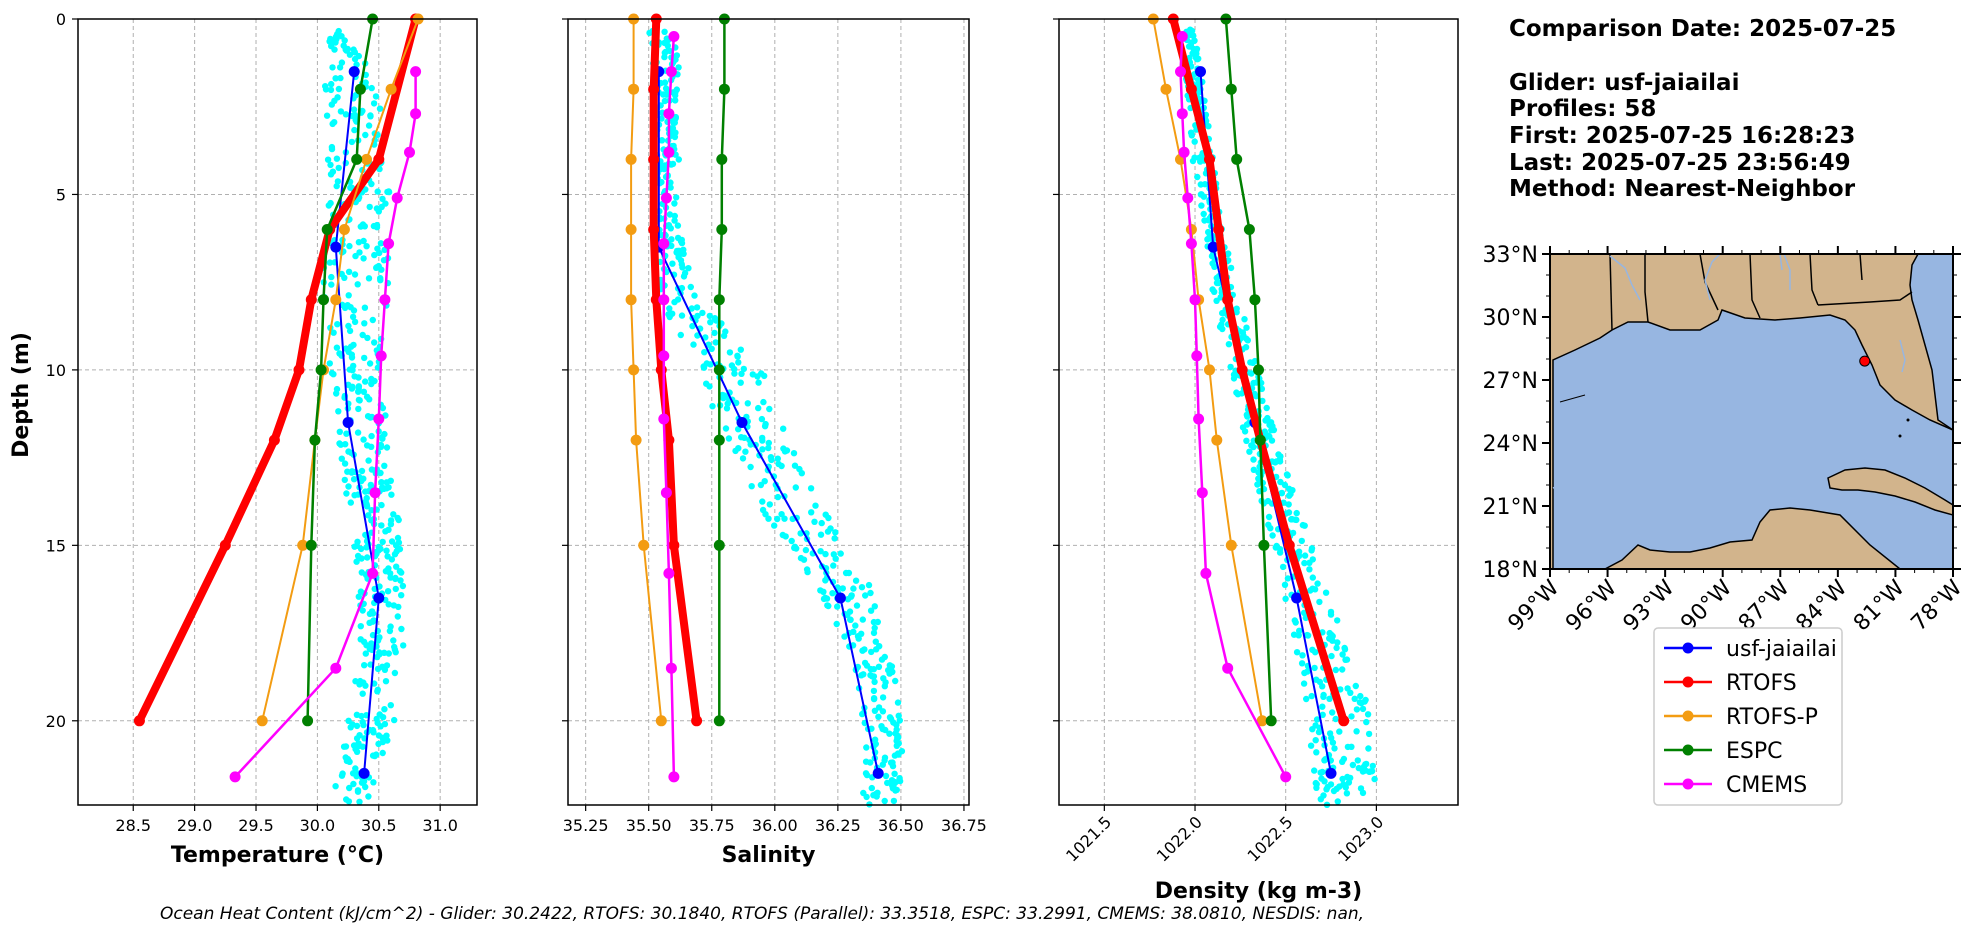 The width and height of the screenshot is (1987, 934). I want to click on depth-axis-label: Depth (m), so click(21, 395).